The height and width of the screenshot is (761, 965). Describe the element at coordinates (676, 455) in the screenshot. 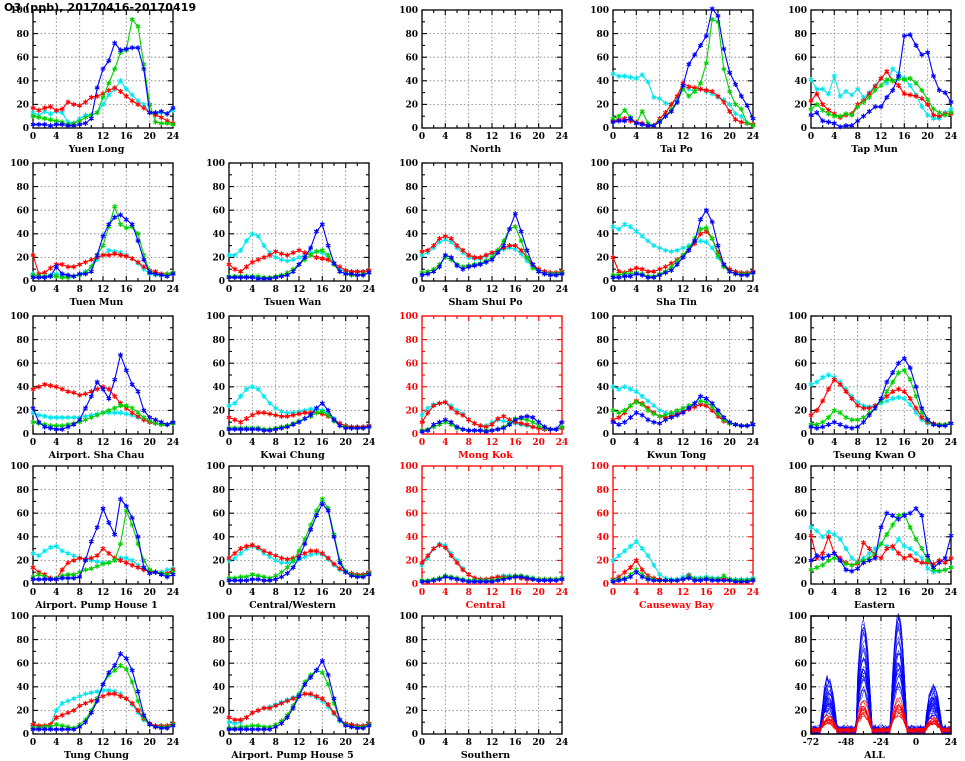

I see `panel-title: Kwun Tong` at that location.